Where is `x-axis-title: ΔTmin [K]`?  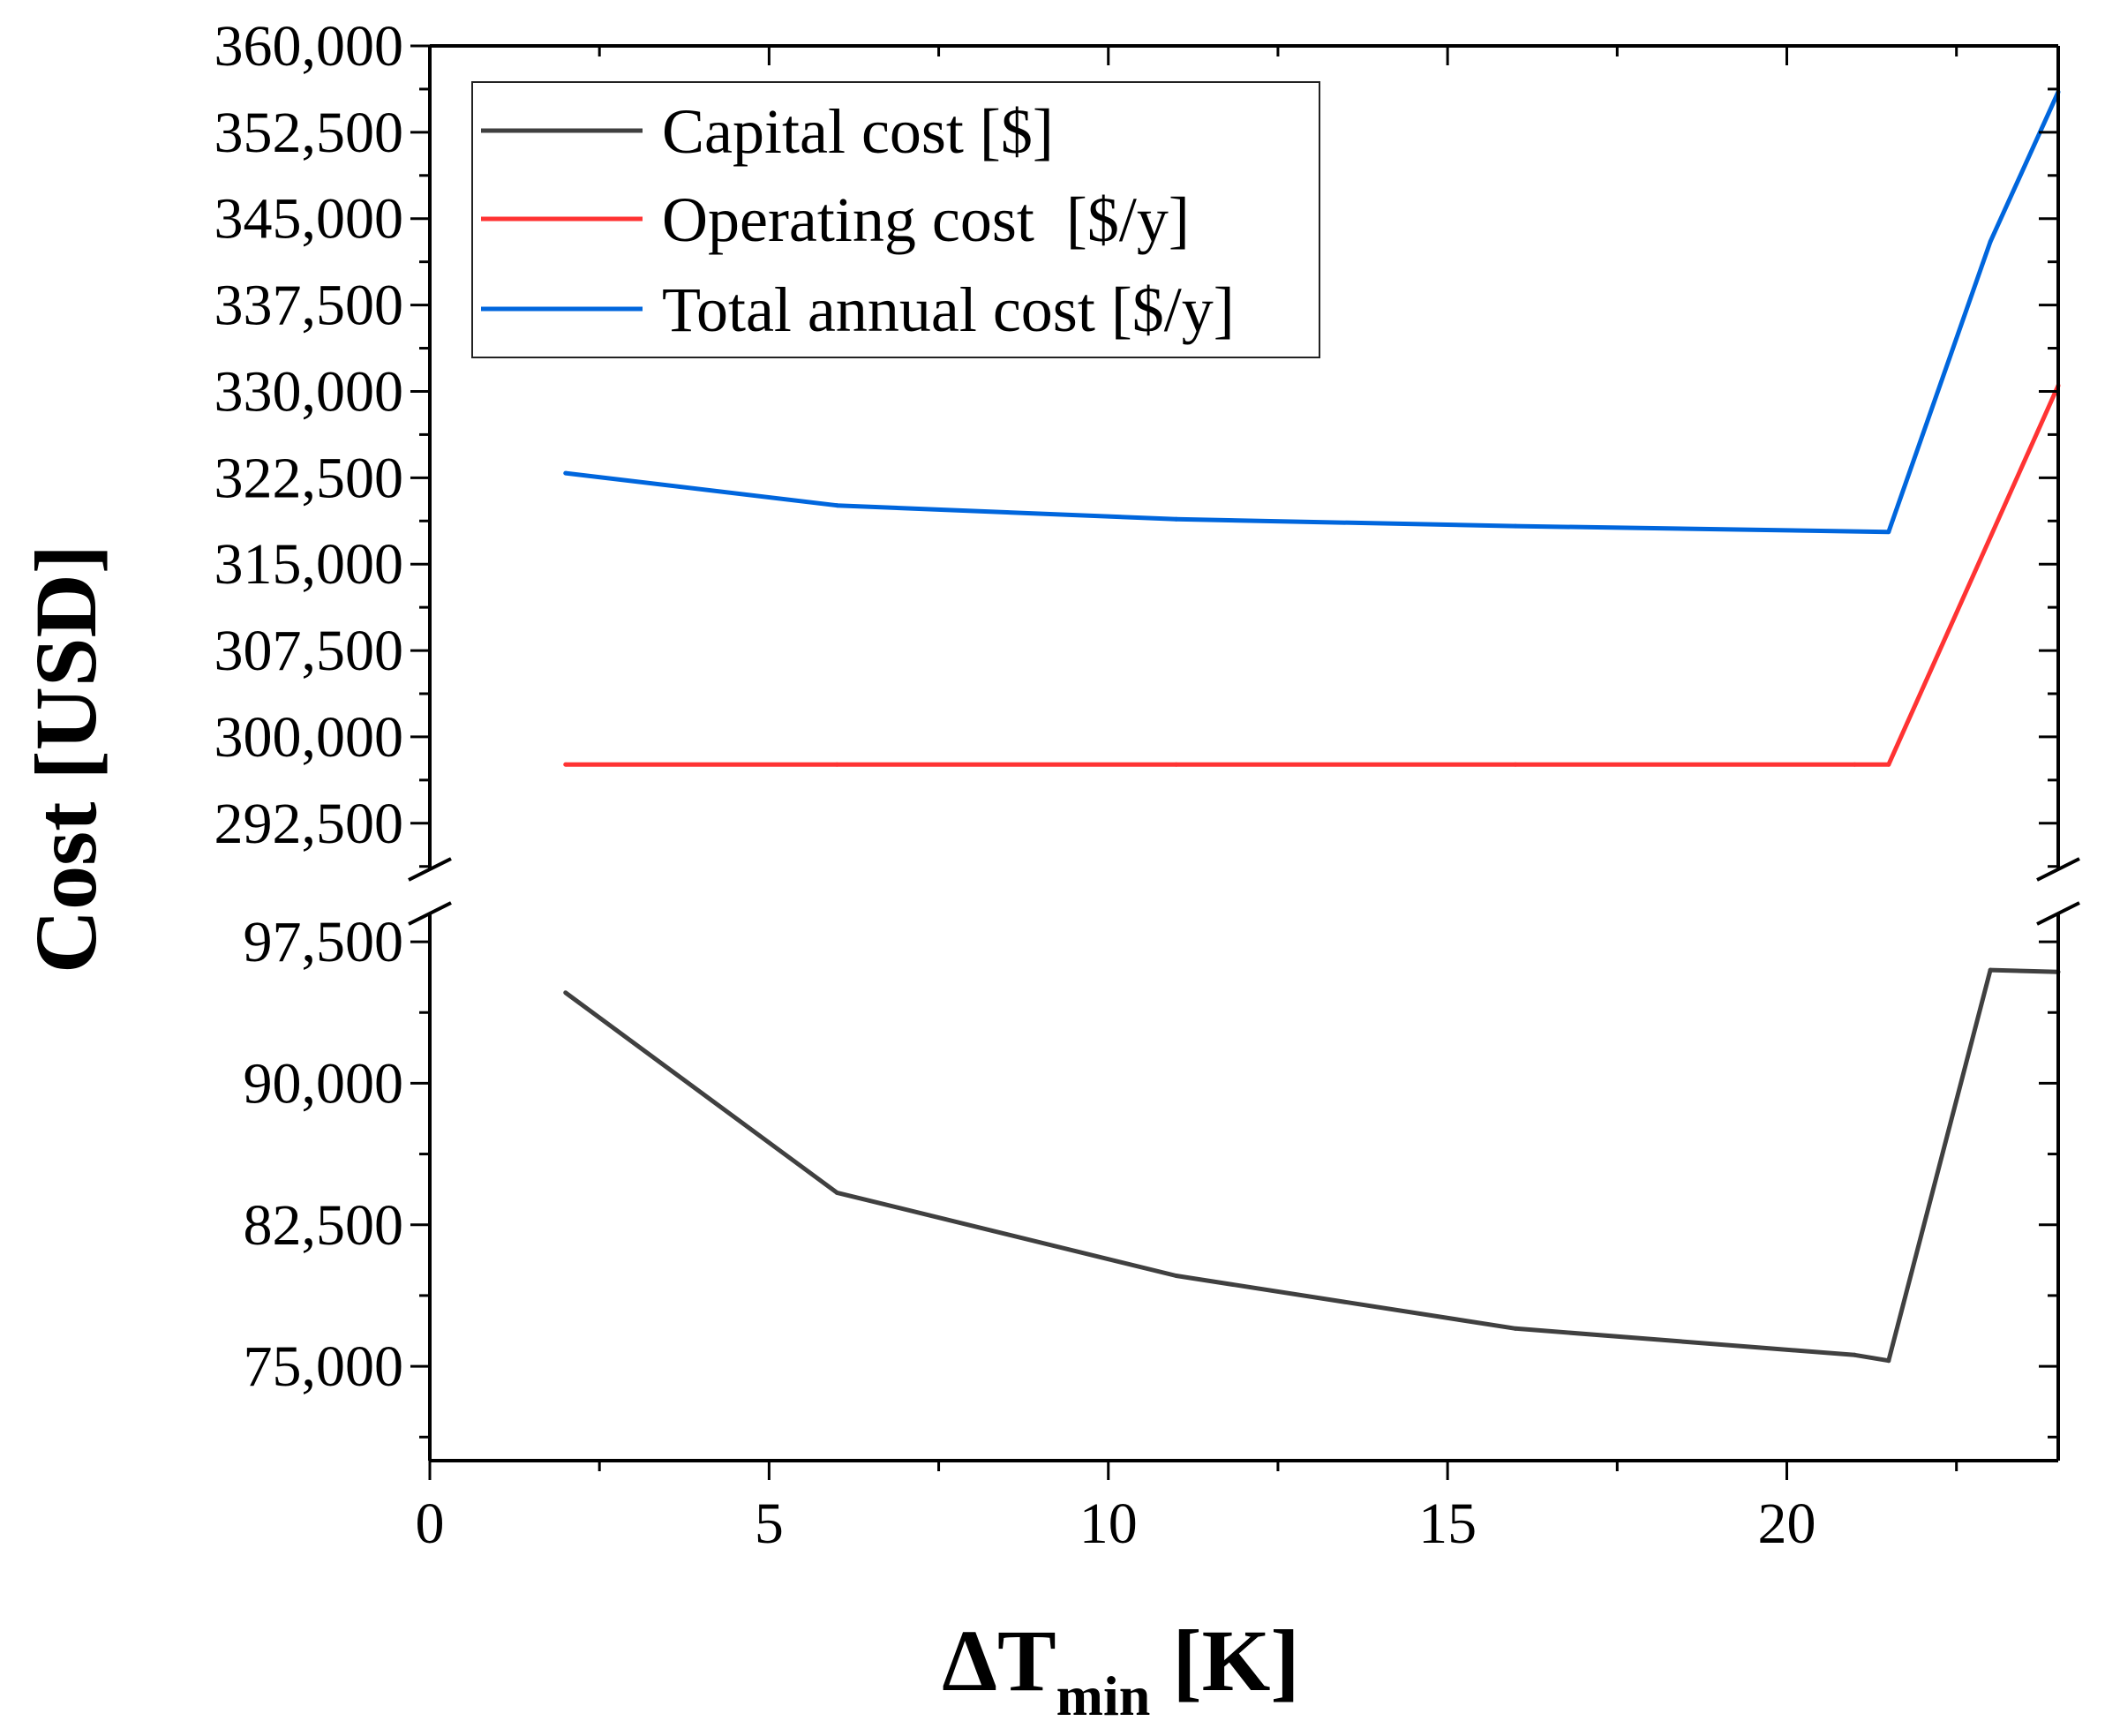 x-axis-title: ΔTmin [K] is located at coordinates (1120, 1669).